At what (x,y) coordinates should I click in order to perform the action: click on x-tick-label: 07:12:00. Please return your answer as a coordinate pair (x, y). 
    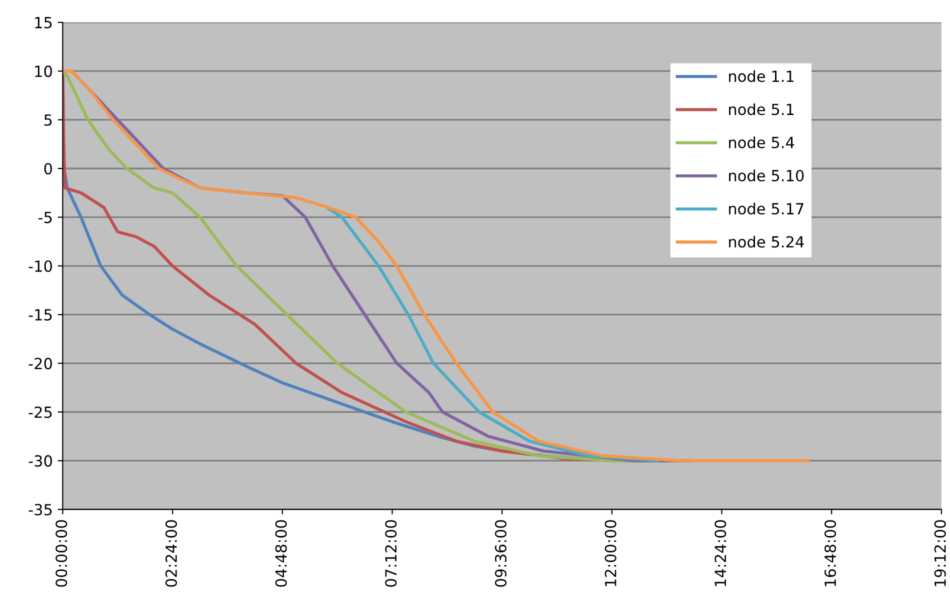
    Looking at the image, I should click on (391, 553).